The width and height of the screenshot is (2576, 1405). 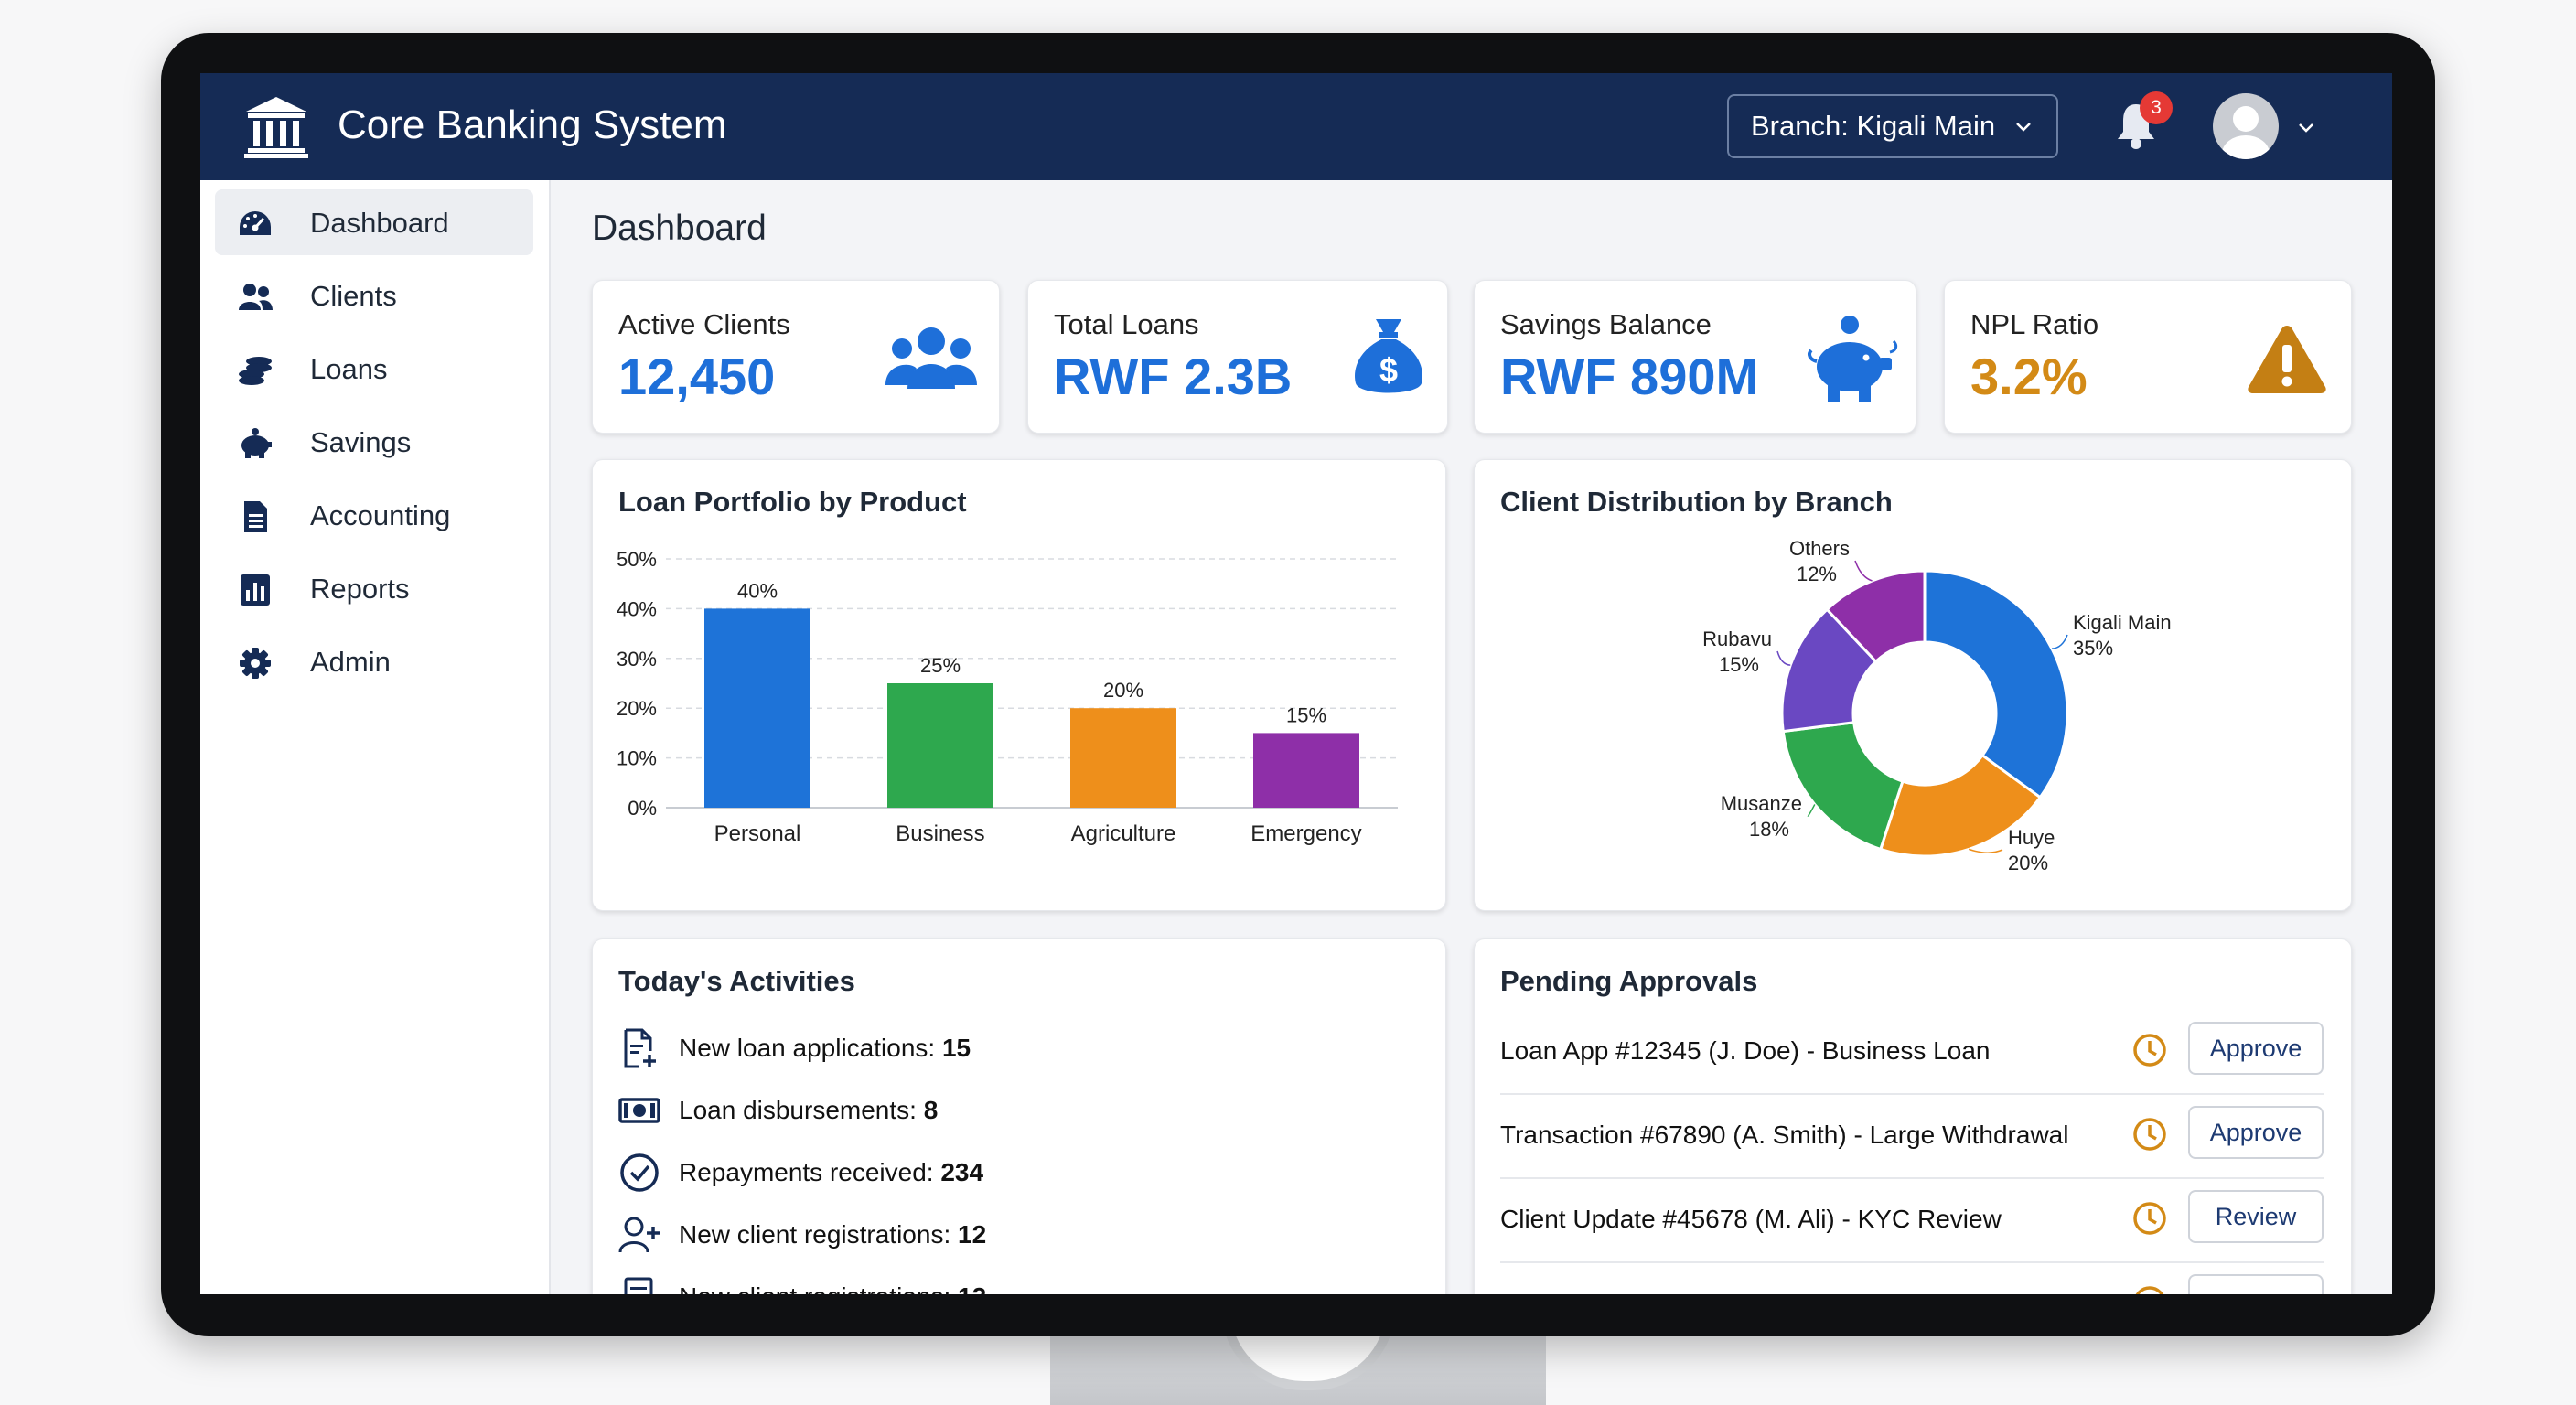 I want to click on chevron-down-icon, so click(x=2306, y=128).